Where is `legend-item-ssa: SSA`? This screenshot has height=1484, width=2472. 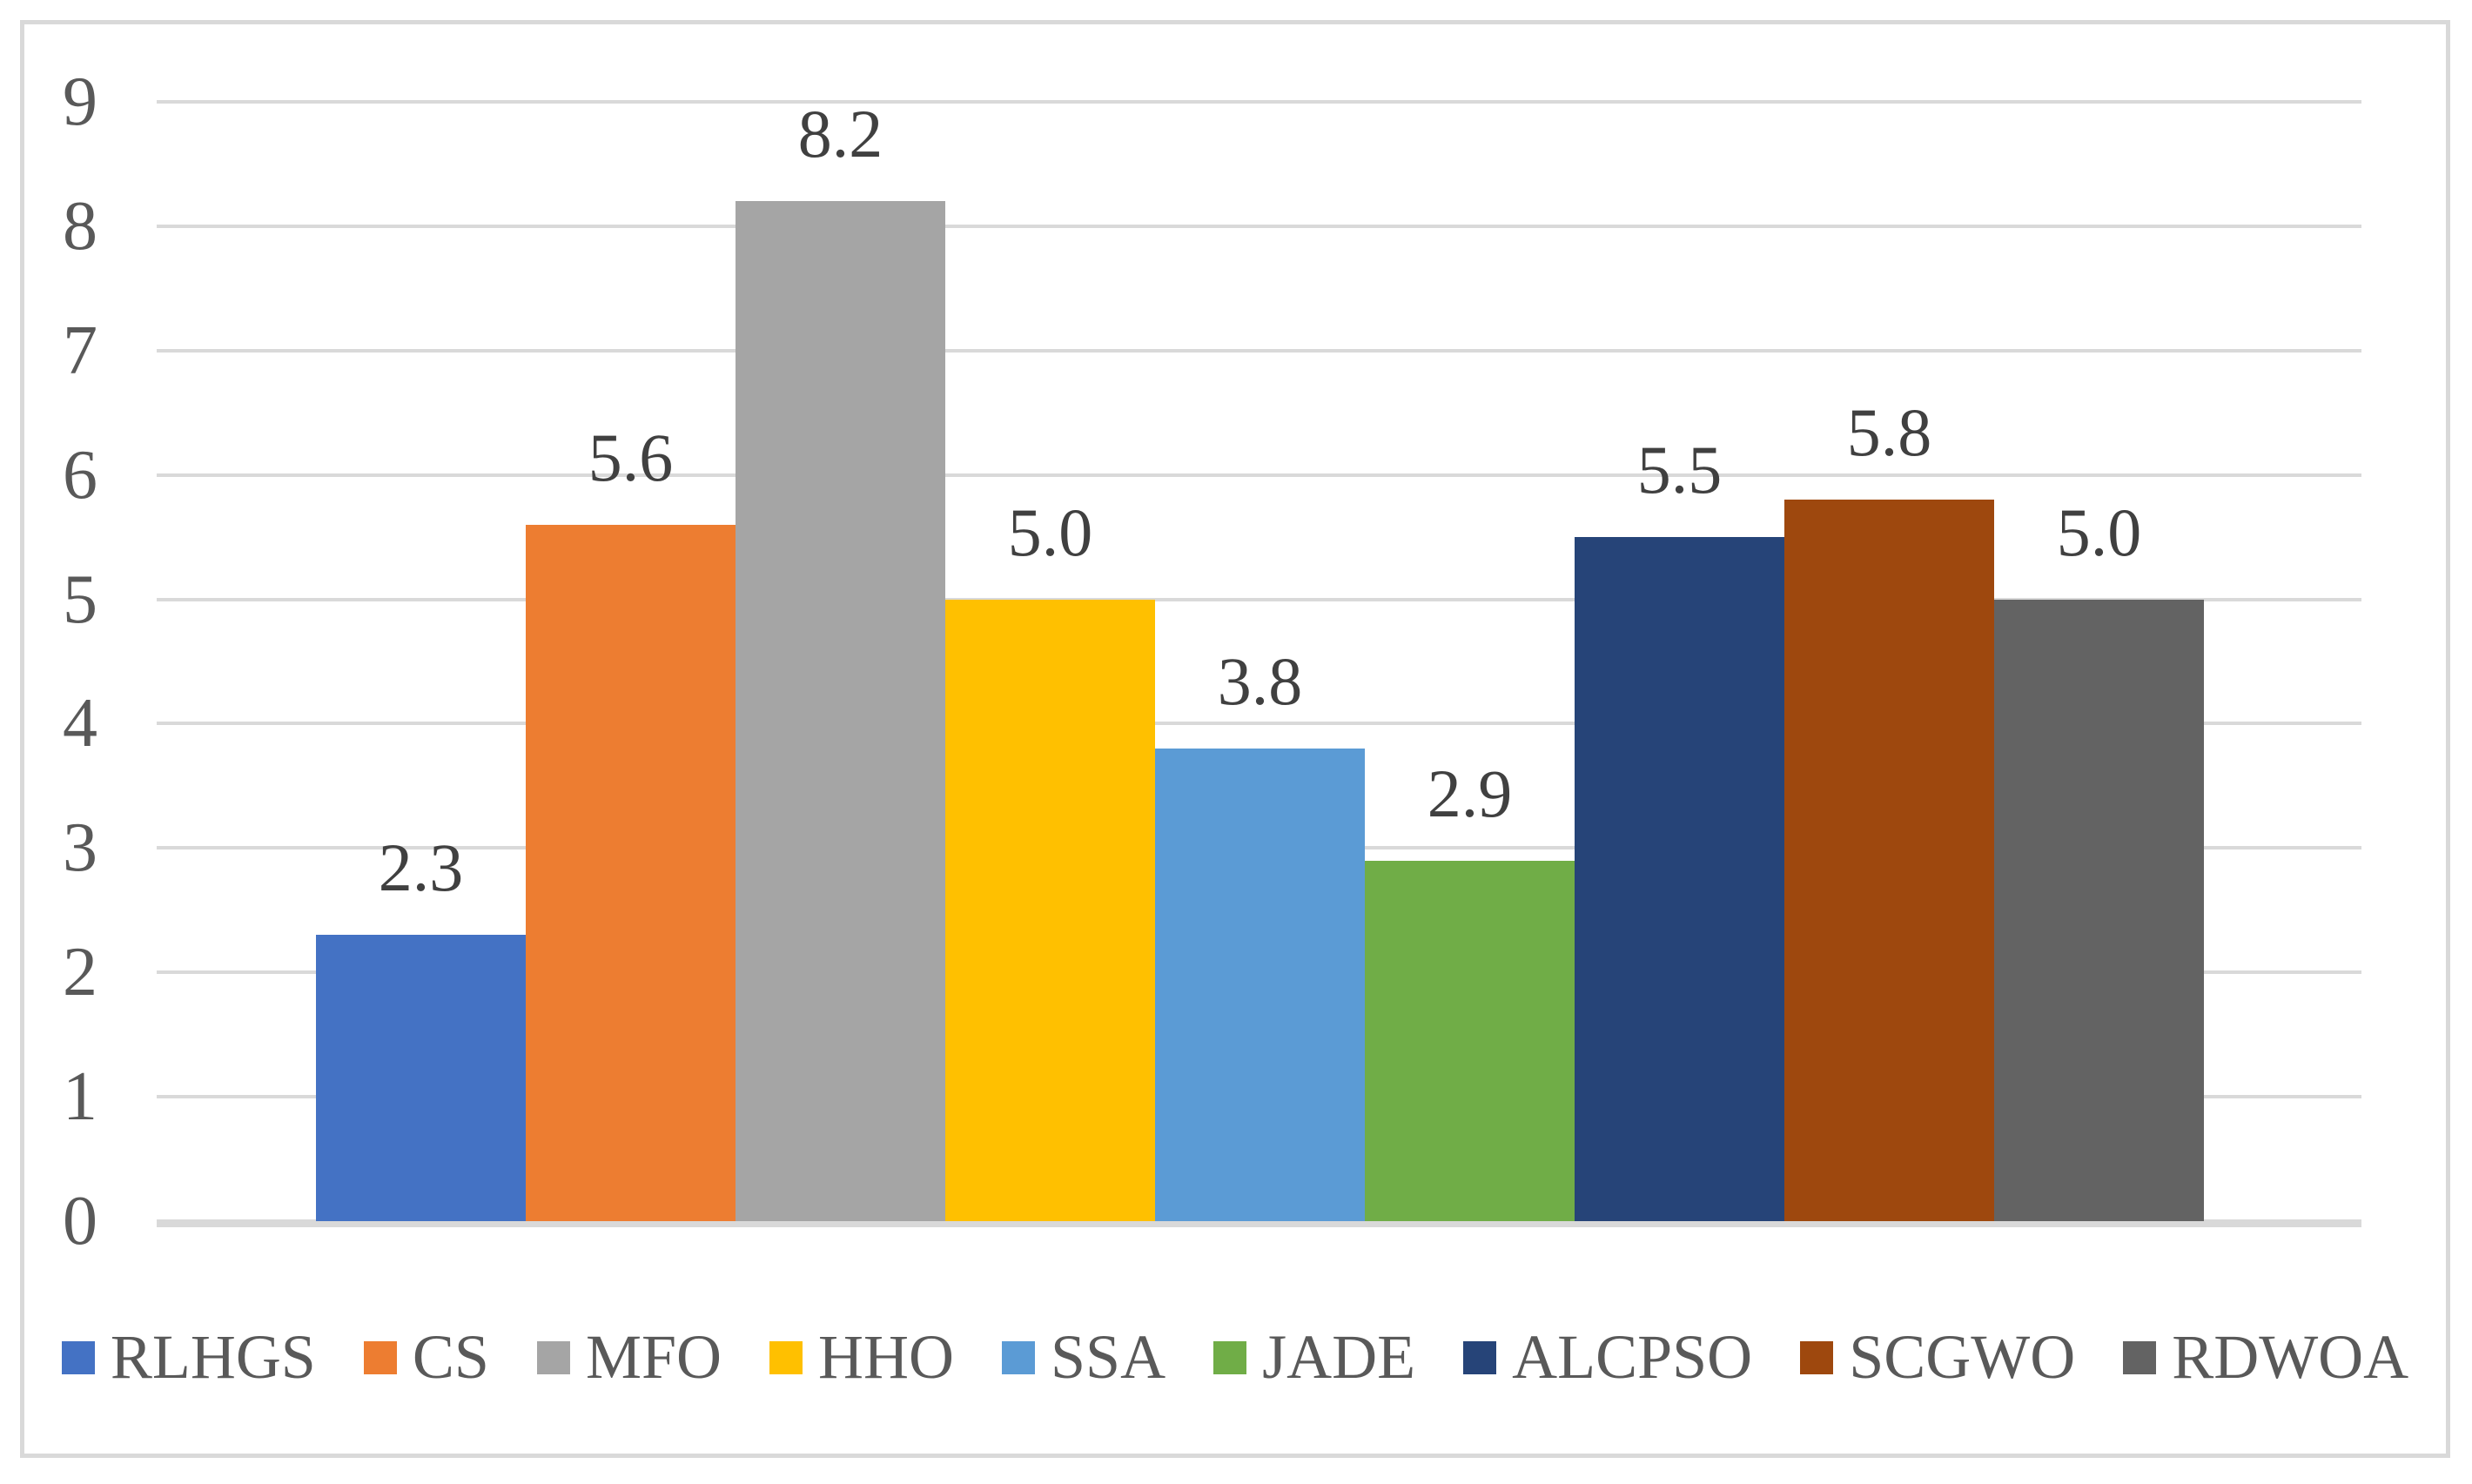
legend-item-ssa: SSA is located at coordinates (1084, 1357).